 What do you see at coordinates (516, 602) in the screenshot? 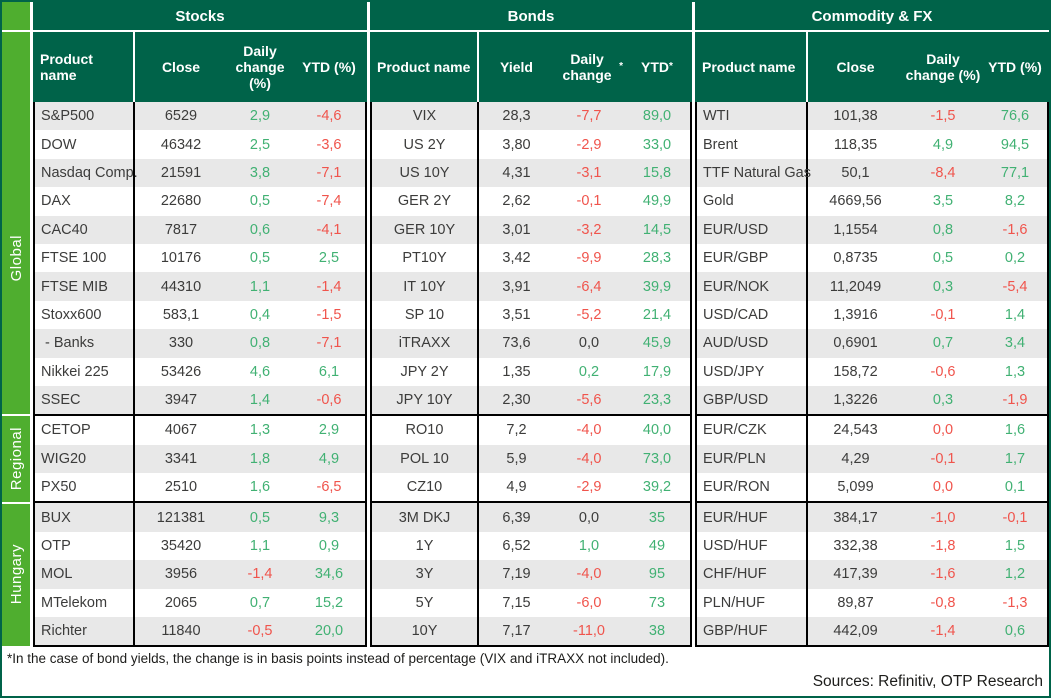
I see `yield-cell: 7,15` at bounding box center [516, 602].